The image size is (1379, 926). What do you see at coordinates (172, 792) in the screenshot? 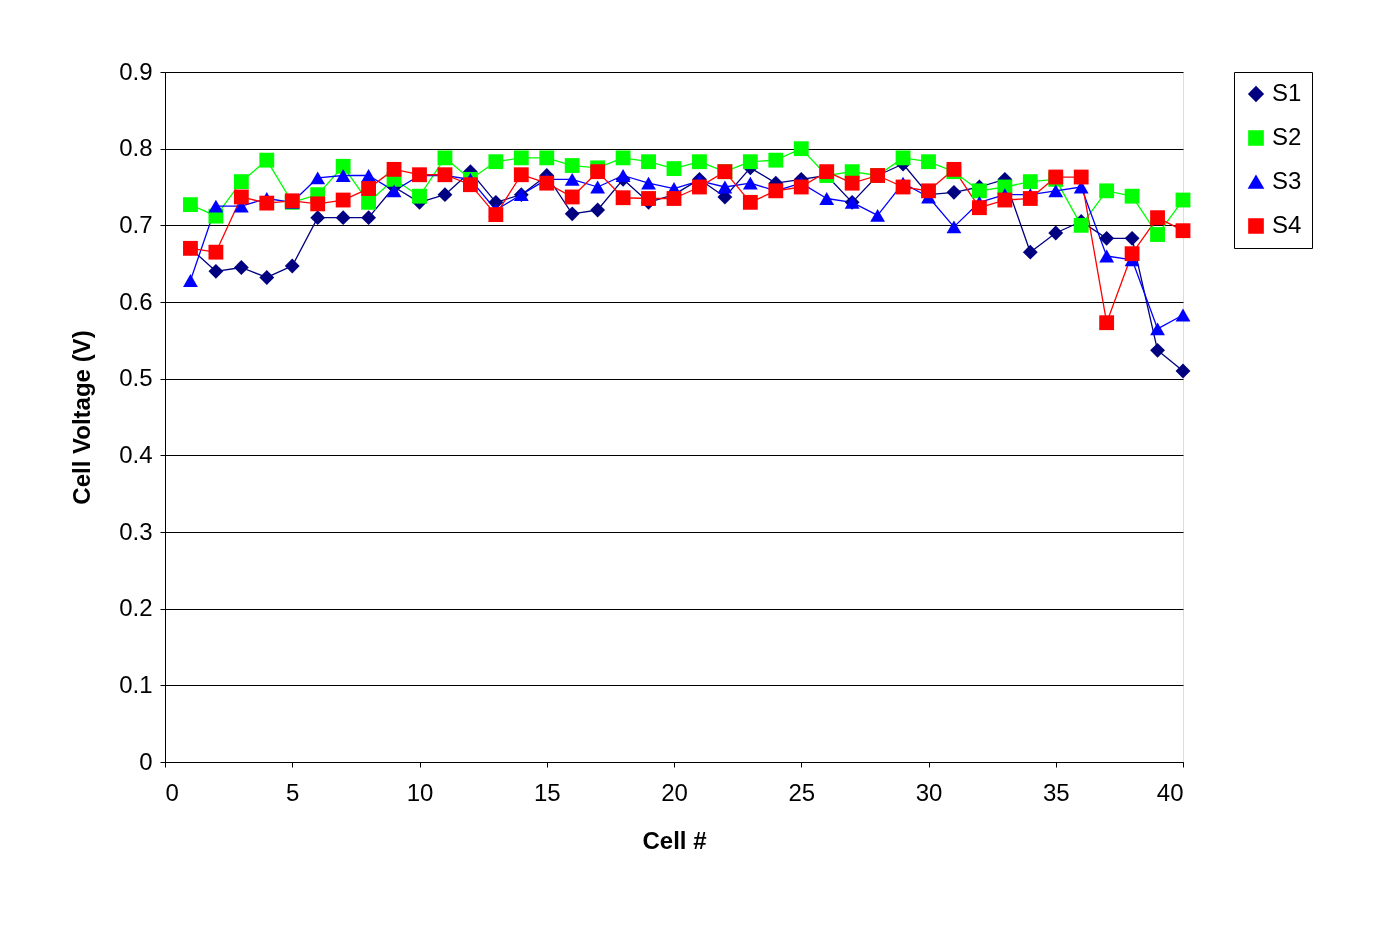
I see `x-tick-label: 0` at bounding box center [172, 792].